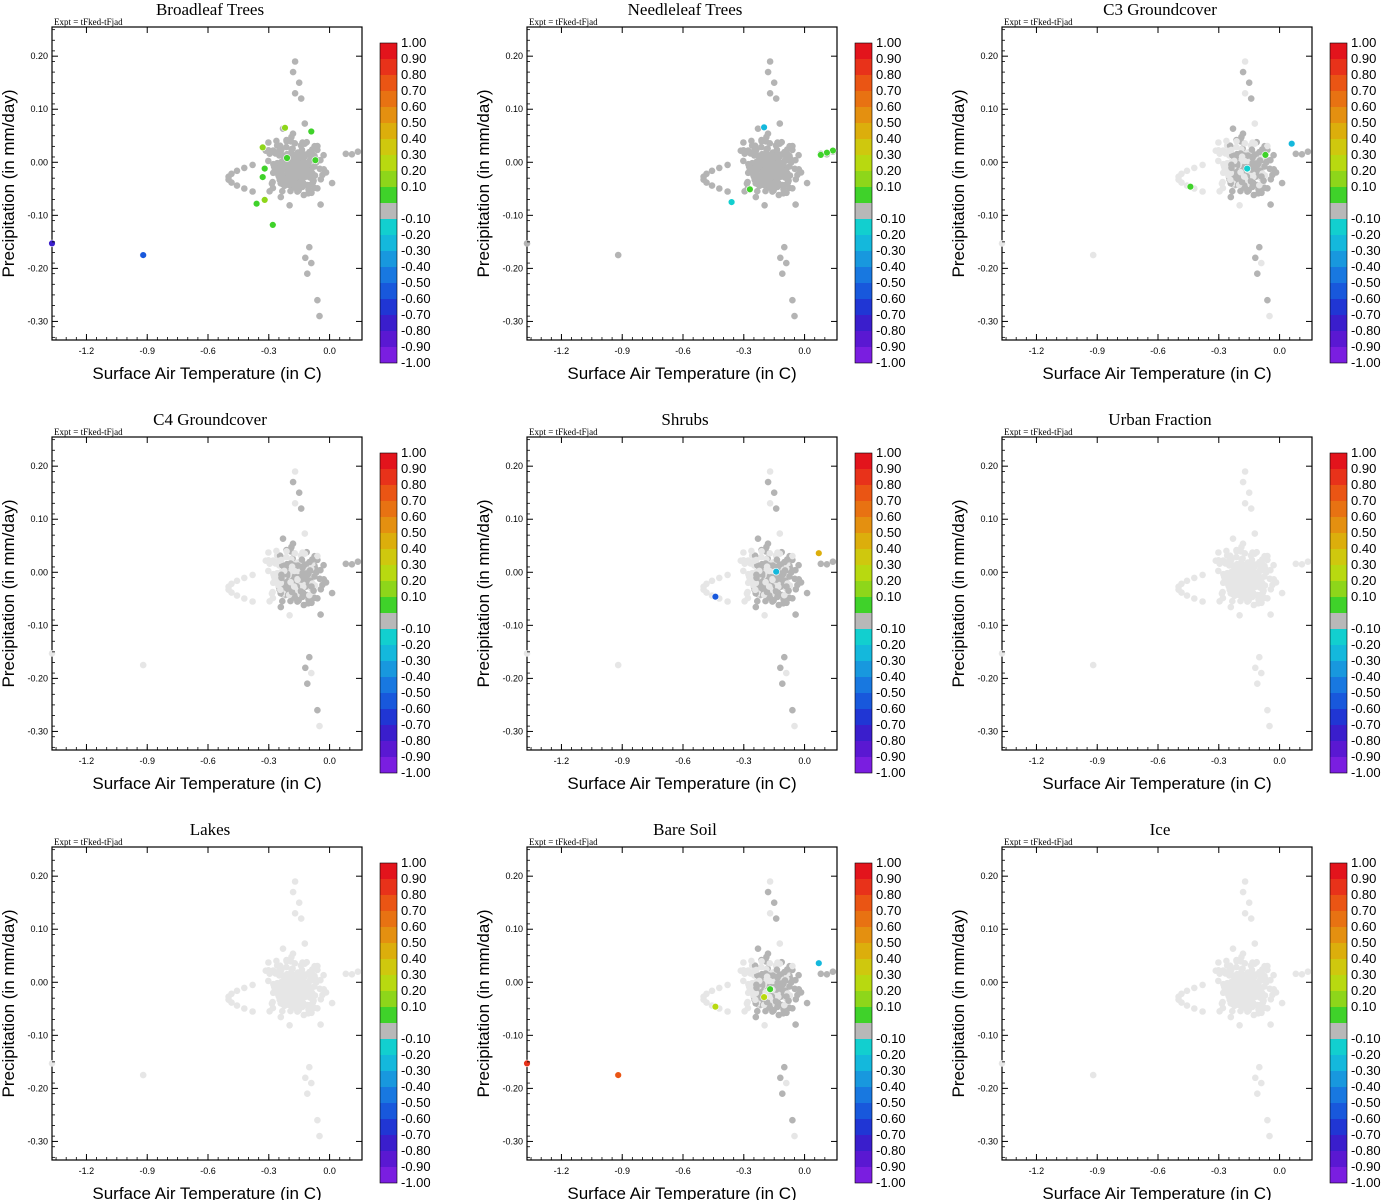  What do you see at coordinates (210, 9) in the screenshot?
I see `panel-title: Broadleaf Trees` at bounding box center [210, 9].